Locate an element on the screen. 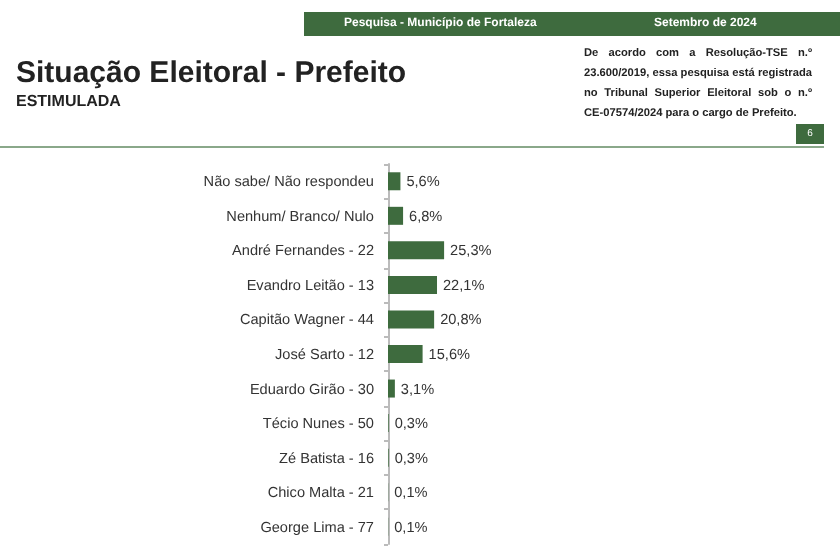 The image size is (840, 560). text: ESTIMULADA is located at coordinates (68, 101).